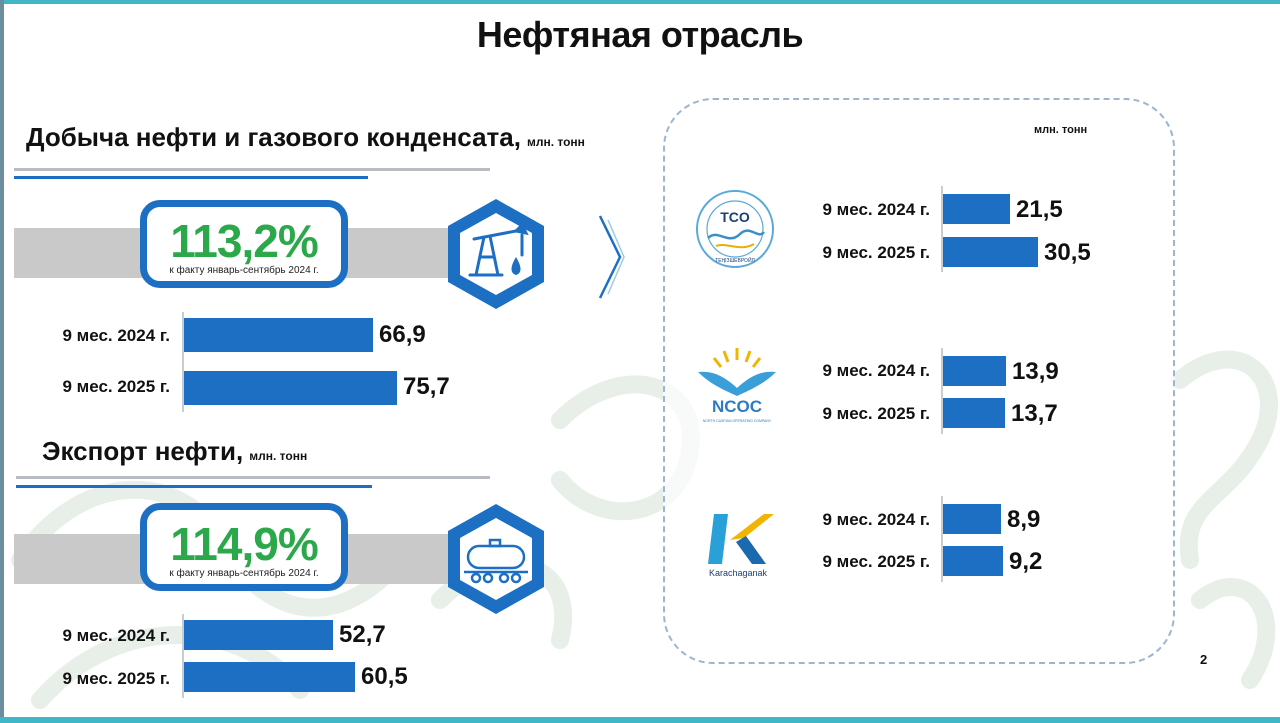 The height and width of the screenshot is (723, 1280). Describe the element at coordinates (876, 561) in the screenshot. I see `karachaganak-bar-label: 9 мес. 2025 г.` at that location.